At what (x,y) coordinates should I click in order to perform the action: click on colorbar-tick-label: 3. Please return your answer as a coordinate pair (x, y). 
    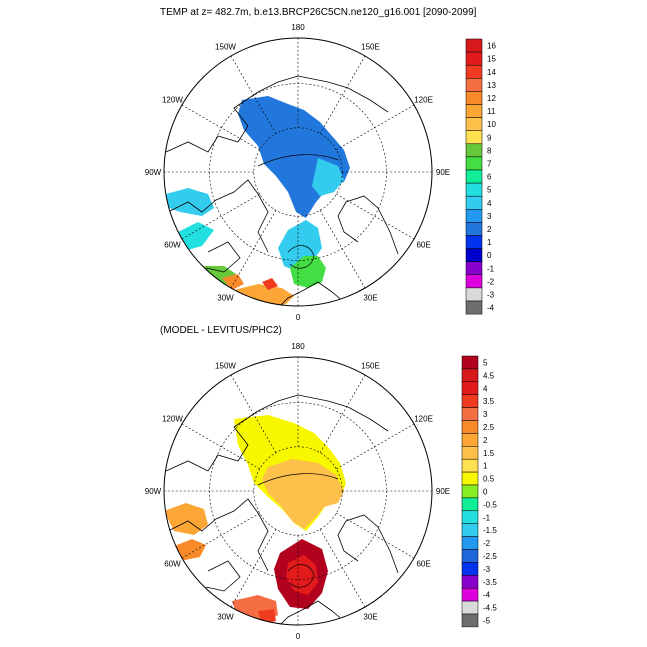
    Looking at the image, I should click on (489, 216).